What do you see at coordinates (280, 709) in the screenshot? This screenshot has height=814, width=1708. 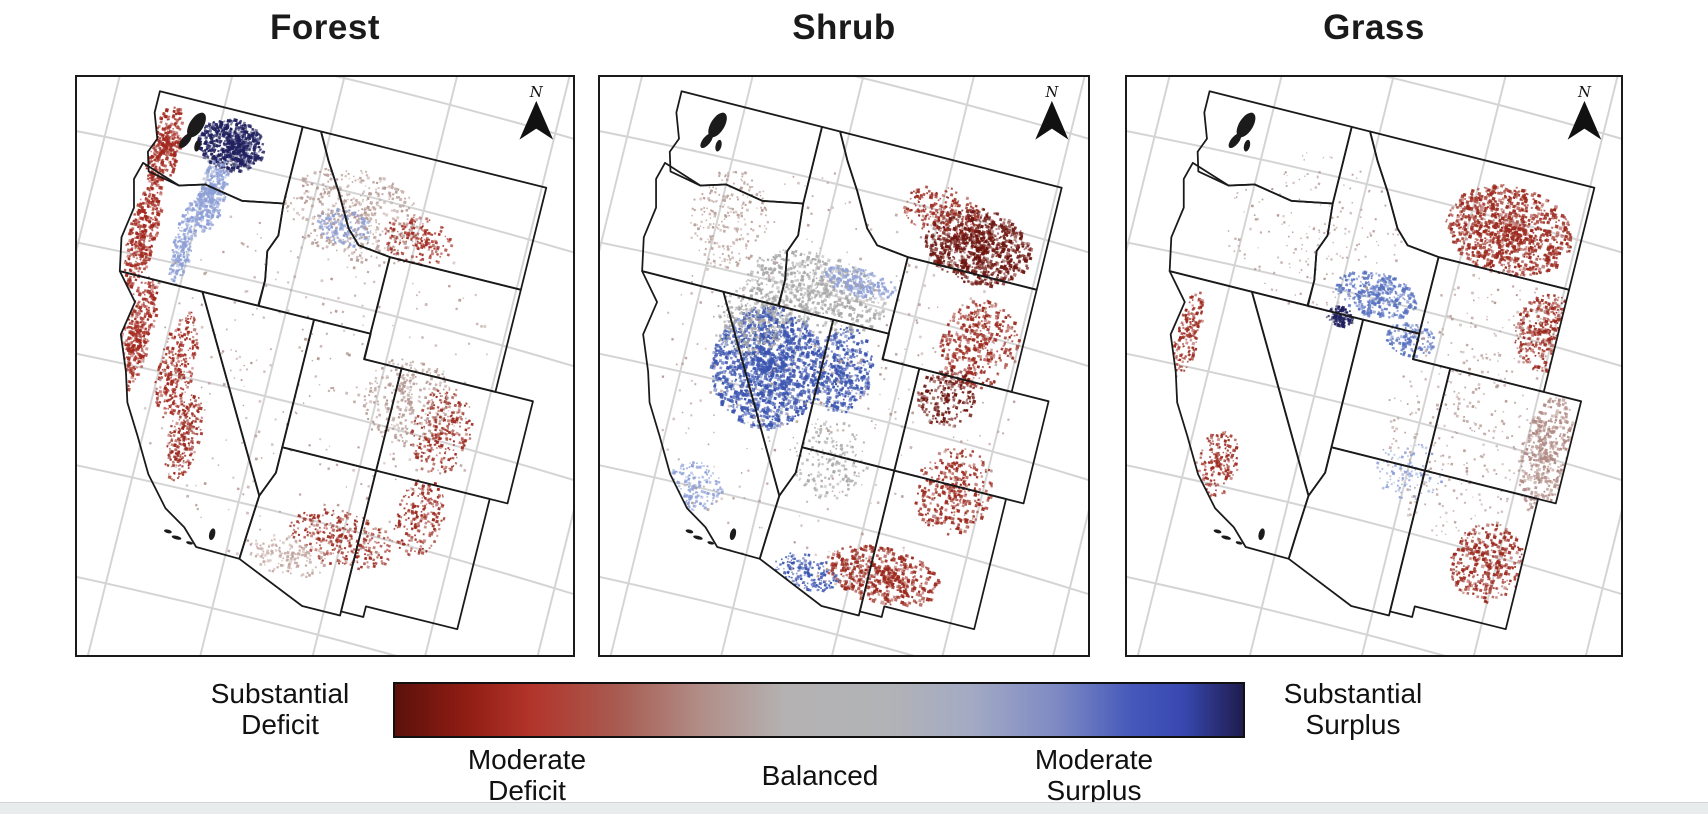 I see `legend-label-substantial-deficit: Substantial Deficit` at bounding box center [280, 709].